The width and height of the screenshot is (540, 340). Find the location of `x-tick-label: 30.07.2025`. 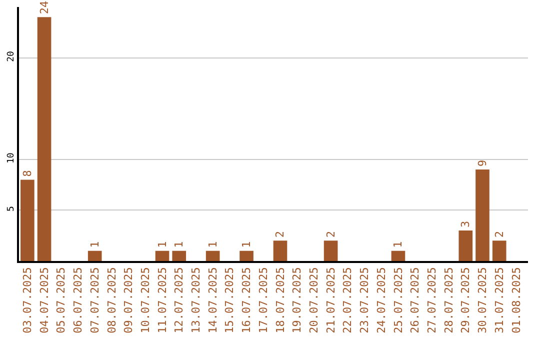

x-tick-label: 30.07.2025 is located at coordinates (483, 300).